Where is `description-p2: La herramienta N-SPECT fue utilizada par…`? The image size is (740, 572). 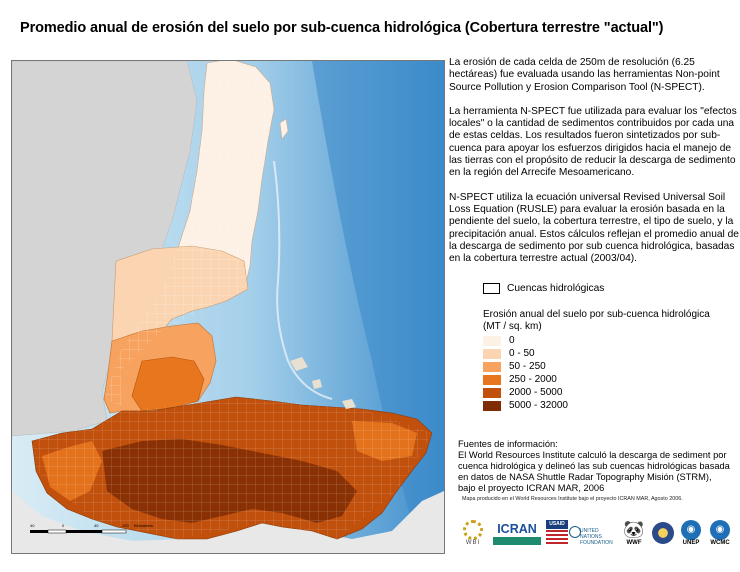 description-p2: La herramienta N-SPECT fue utilizada par… is located at coordinates (593, 142).